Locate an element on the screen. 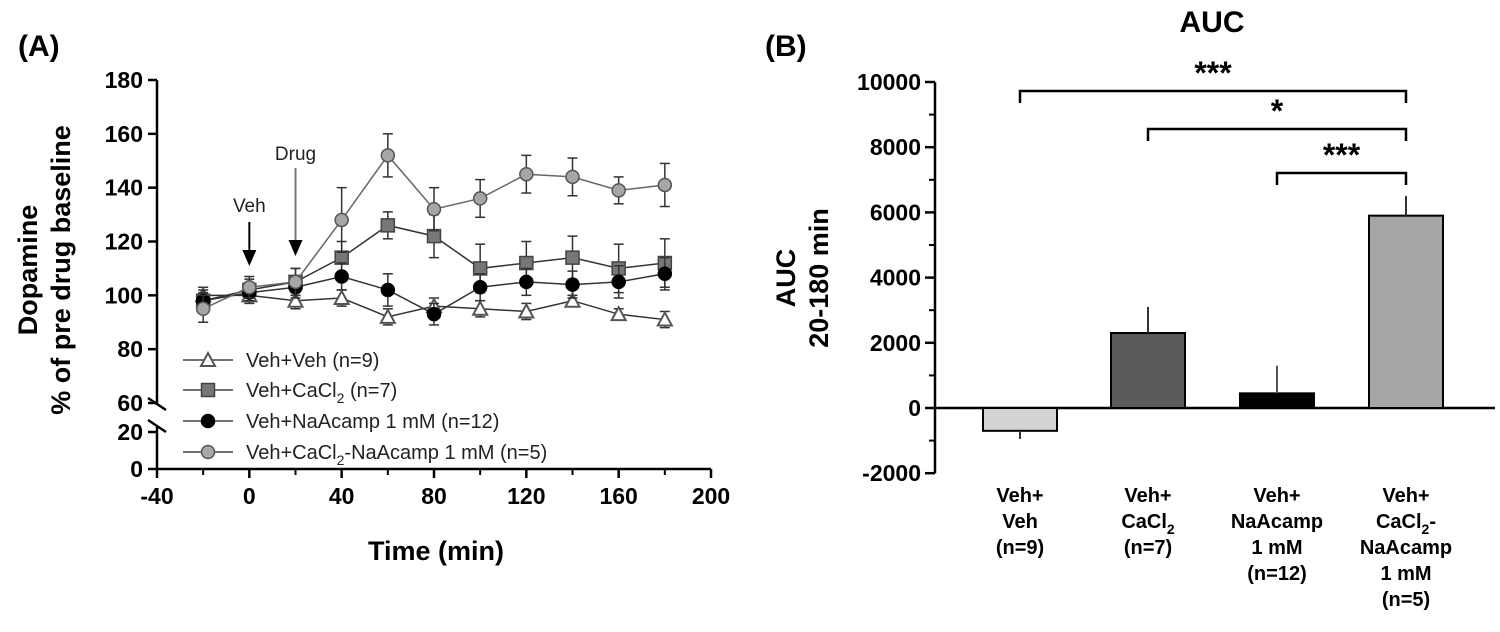 The image size is (1500, 632). y-tick-label: 2000 is located at coordinates (895, 343).